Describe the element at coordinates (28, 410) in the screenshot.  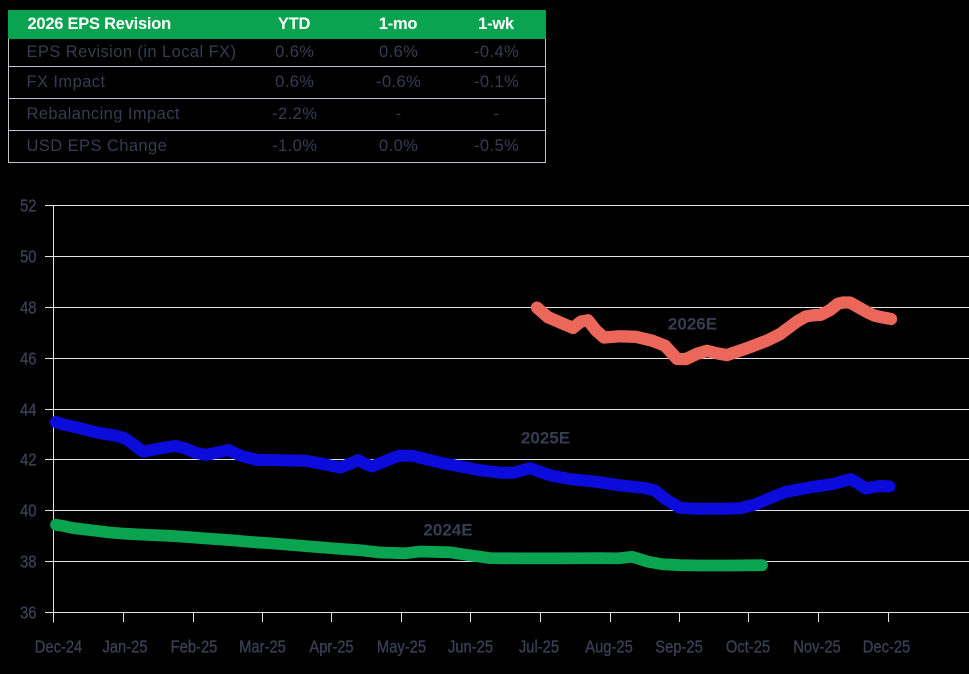
I see `svg-text: 44` at that location.